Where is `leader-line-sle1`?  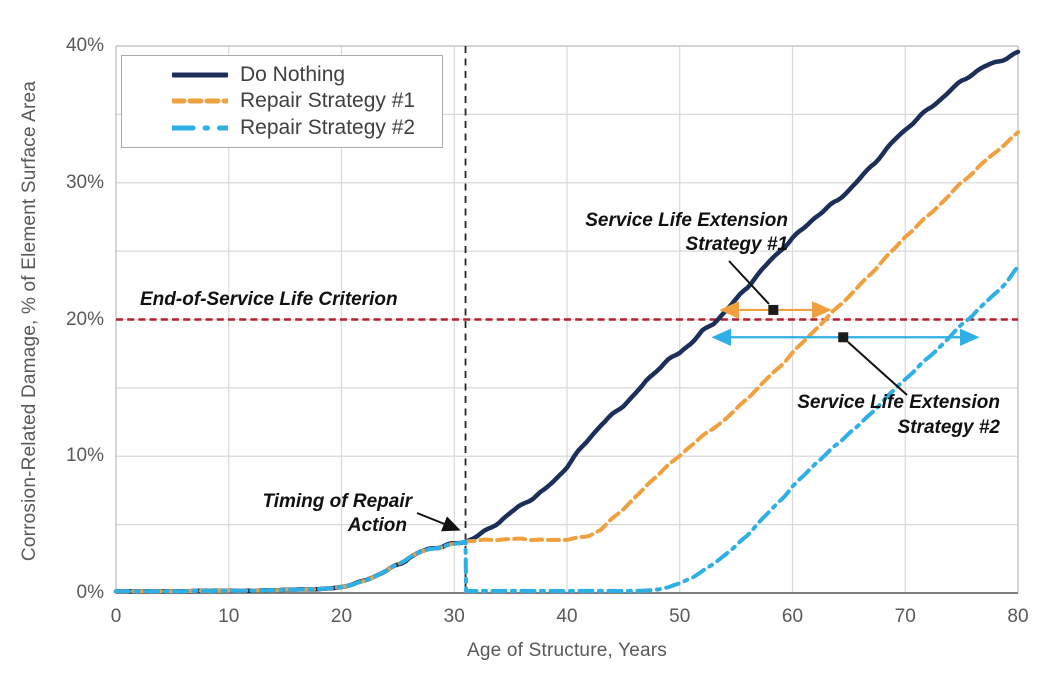 leader-line-sle1 is located at coordinates (749, 282).